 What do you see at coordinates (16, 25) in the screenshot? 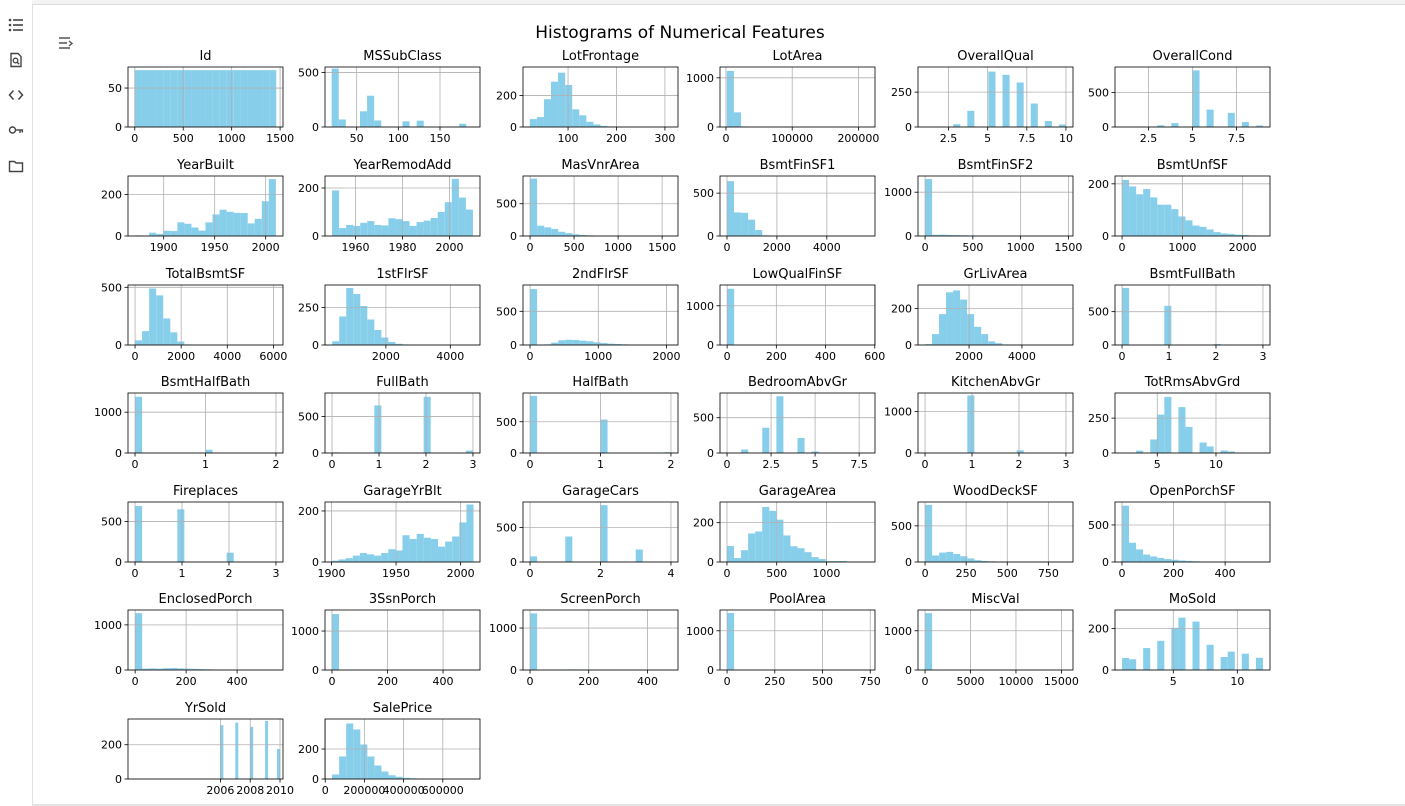
I see `list-icon` at bounding box center [16, 25].